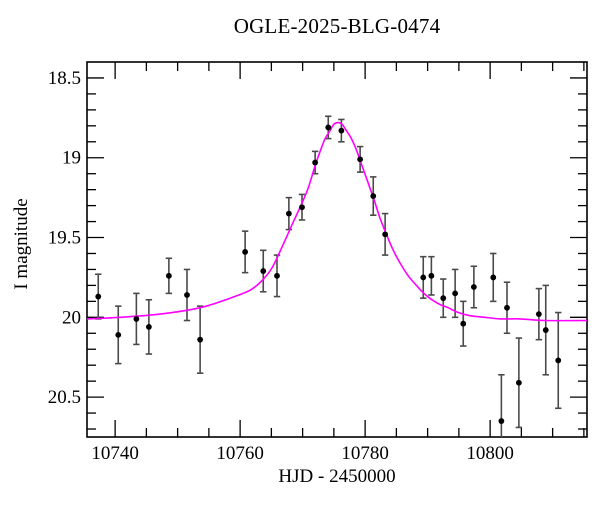 The width and height of the screenshot is (600, 512). Describe the element at coordinates (365, 453) in the screenshot. I see `x-tick-label: 10780` at that location.